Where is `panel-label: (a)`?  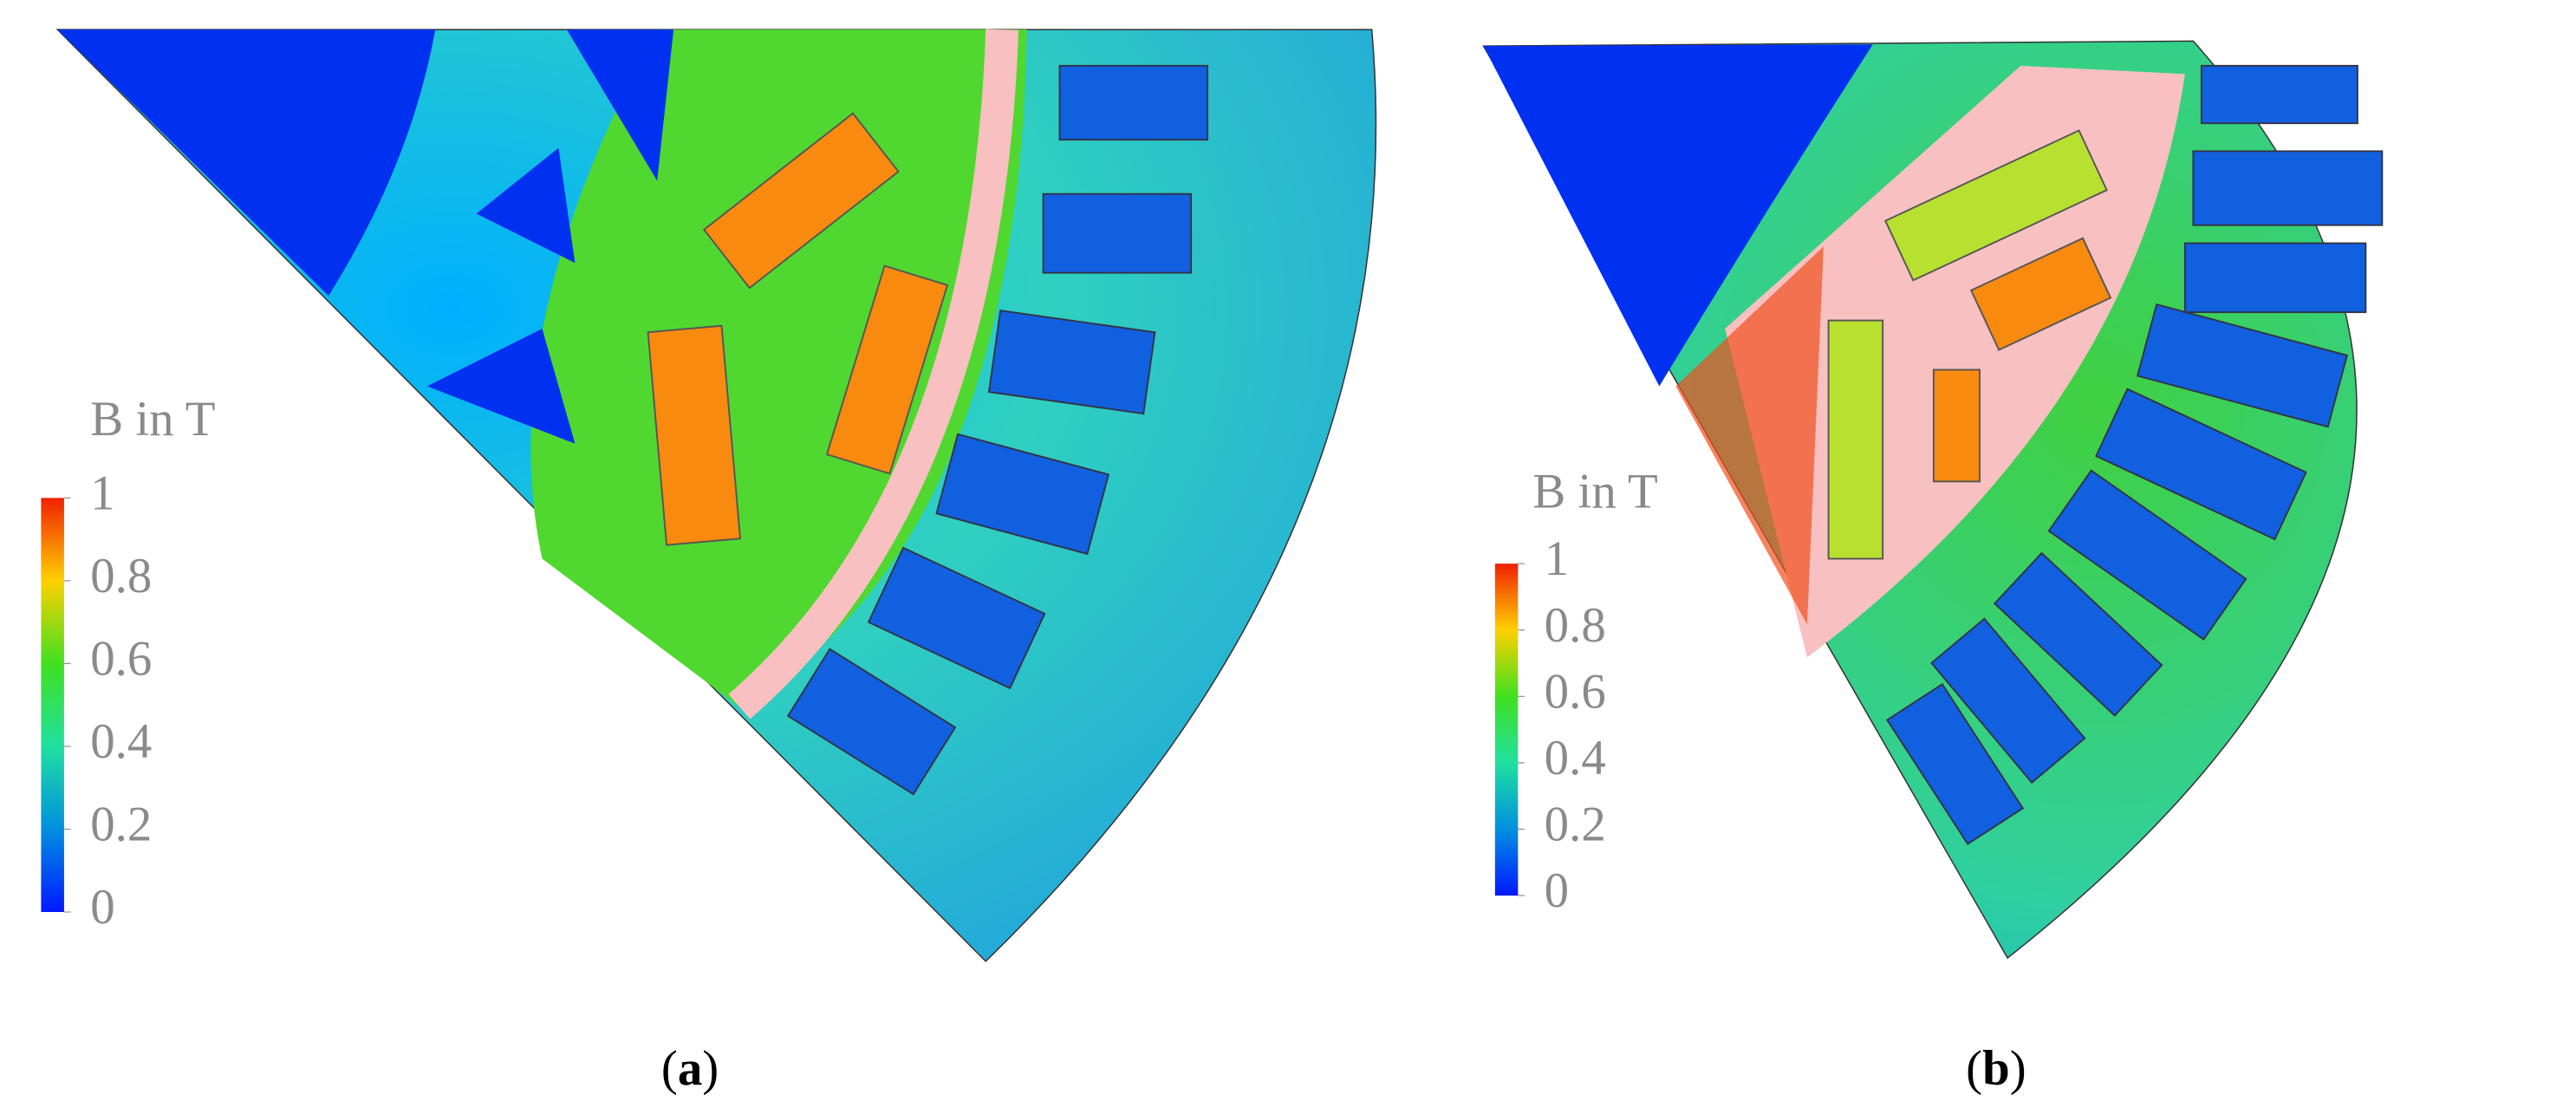
panel-label: (a) is located at coordinates (690, 1068).